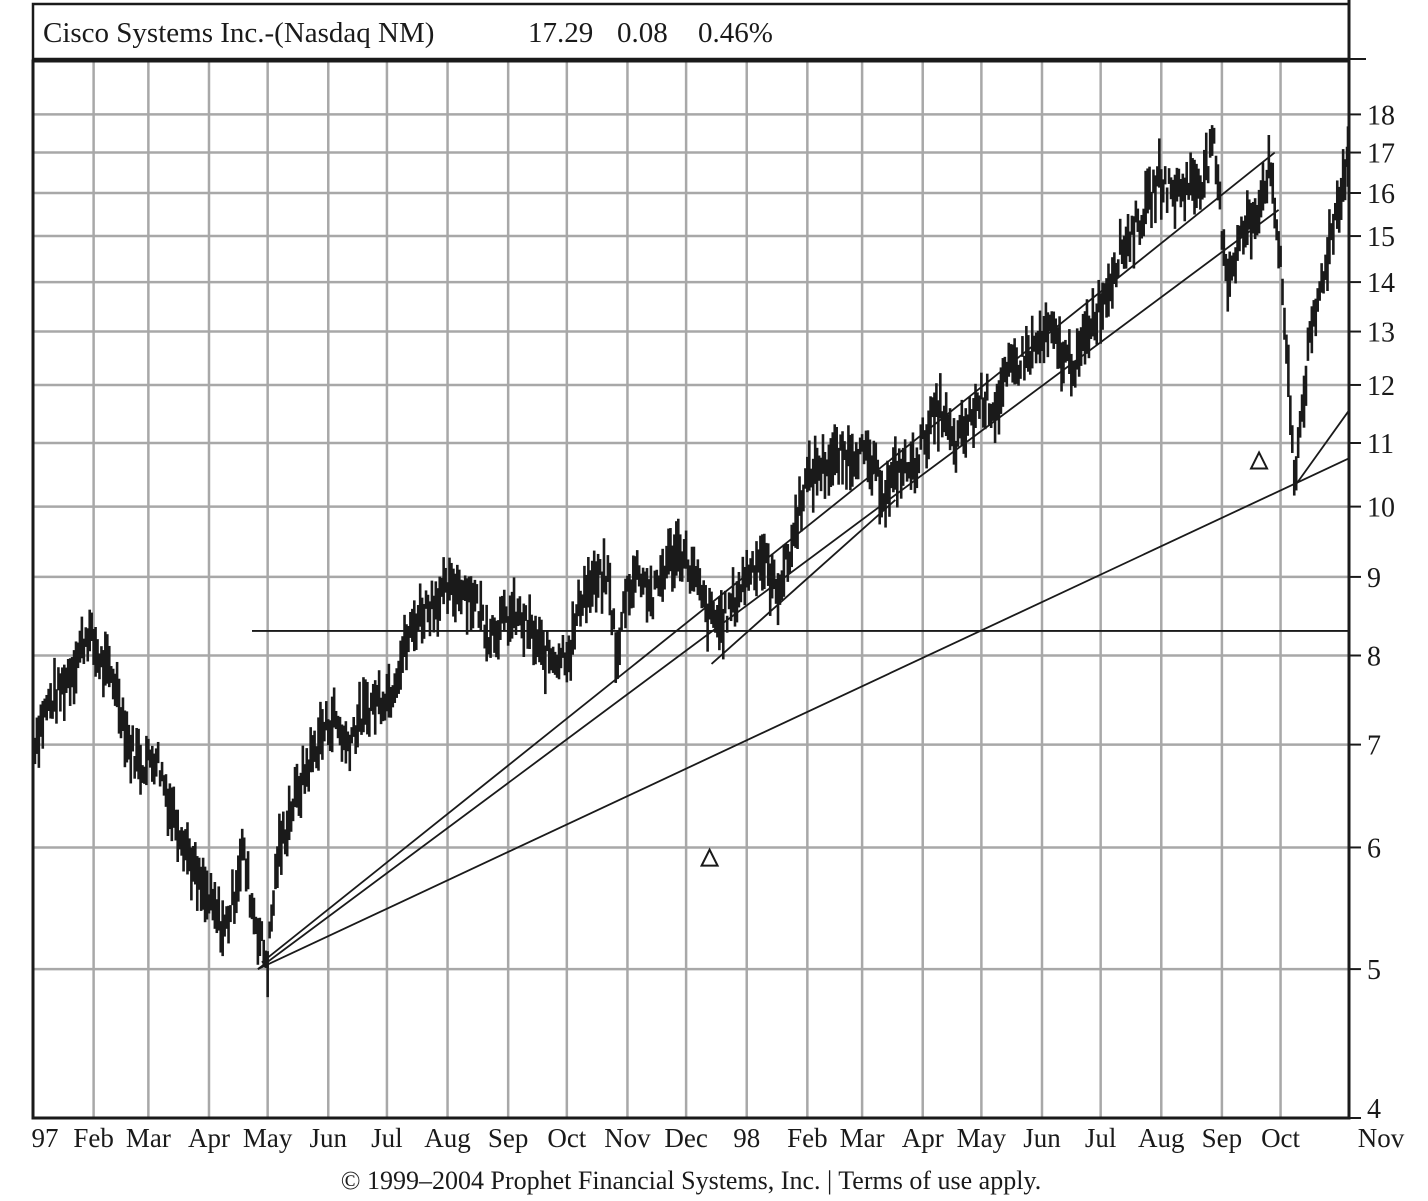  I want to click on y-tick-label: 6, so click(1374, 848).